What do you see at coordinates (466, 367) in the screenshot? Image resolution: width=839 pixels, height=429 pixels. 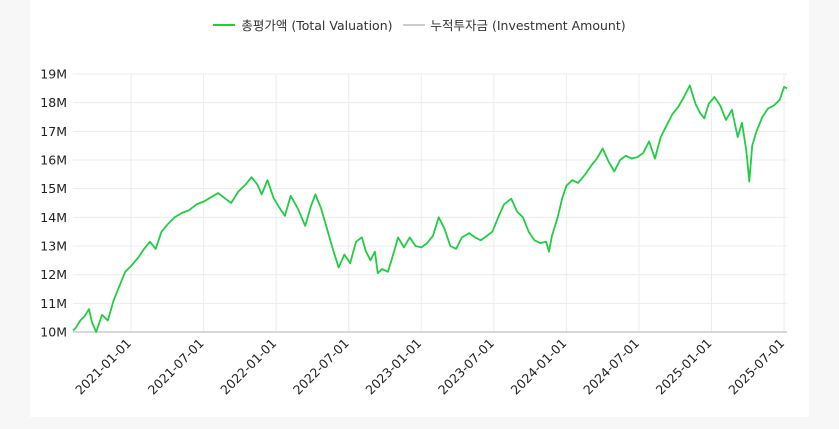 I see `x-tick-label: 2023-07-01` at bounding box center [466, 367].